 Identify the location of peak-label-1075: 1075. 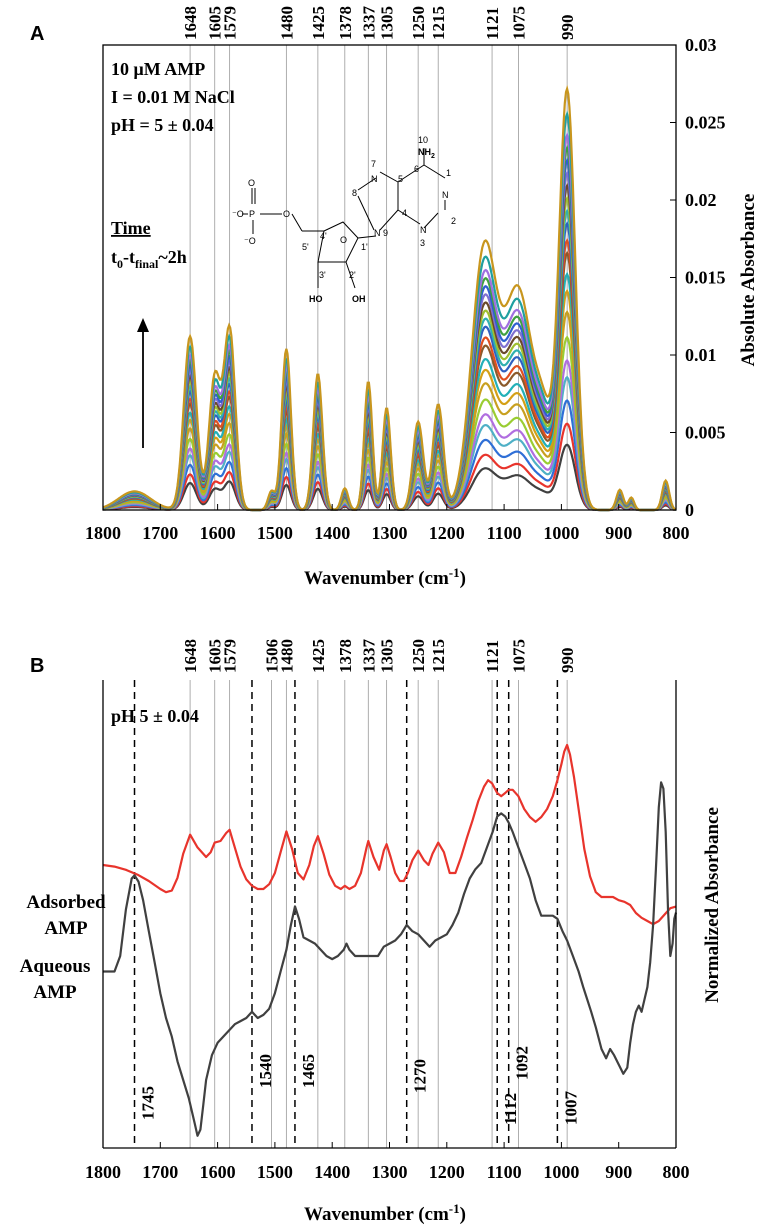
(518, 23).